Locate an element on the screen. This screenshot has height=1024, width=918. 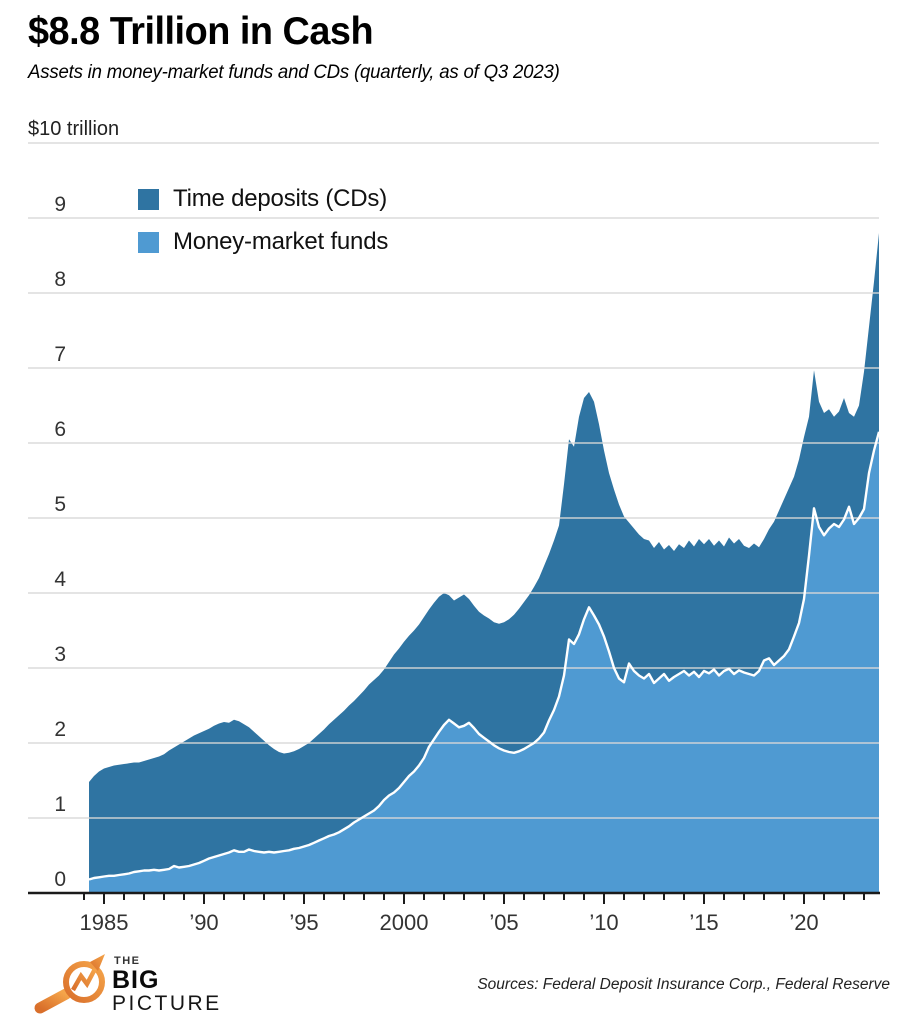
y-tick-label-0: 0 is located at coordinates (60, 879).